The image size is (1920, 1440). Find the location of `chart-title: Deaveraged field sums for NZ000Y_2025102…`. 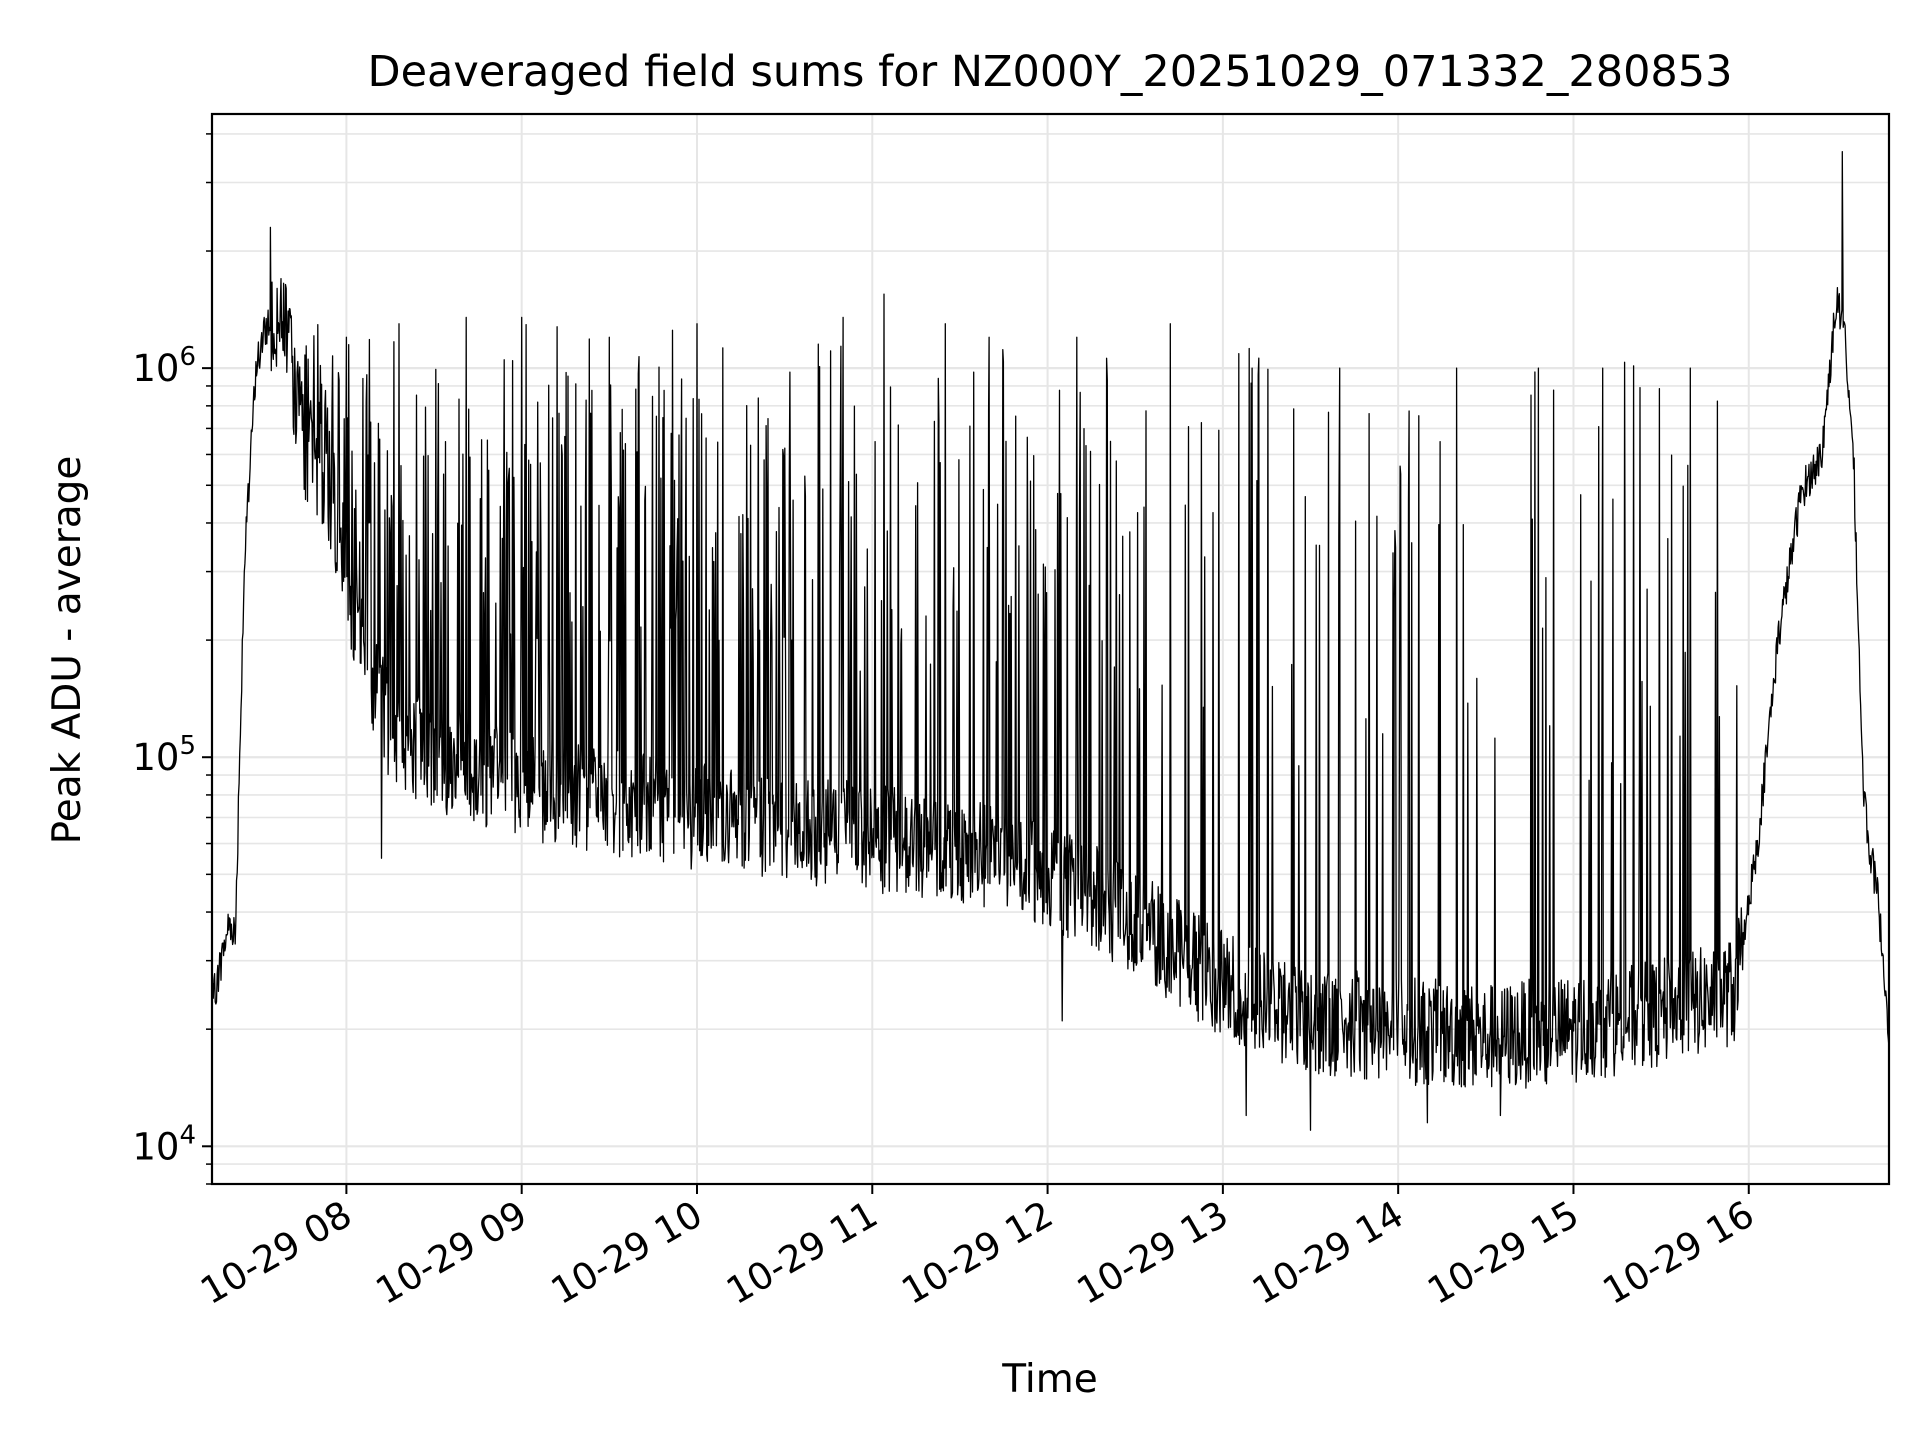

chart-title: Deaveraged field sums for NZ000Y_2025102… is located at coordinates (1049, 72).